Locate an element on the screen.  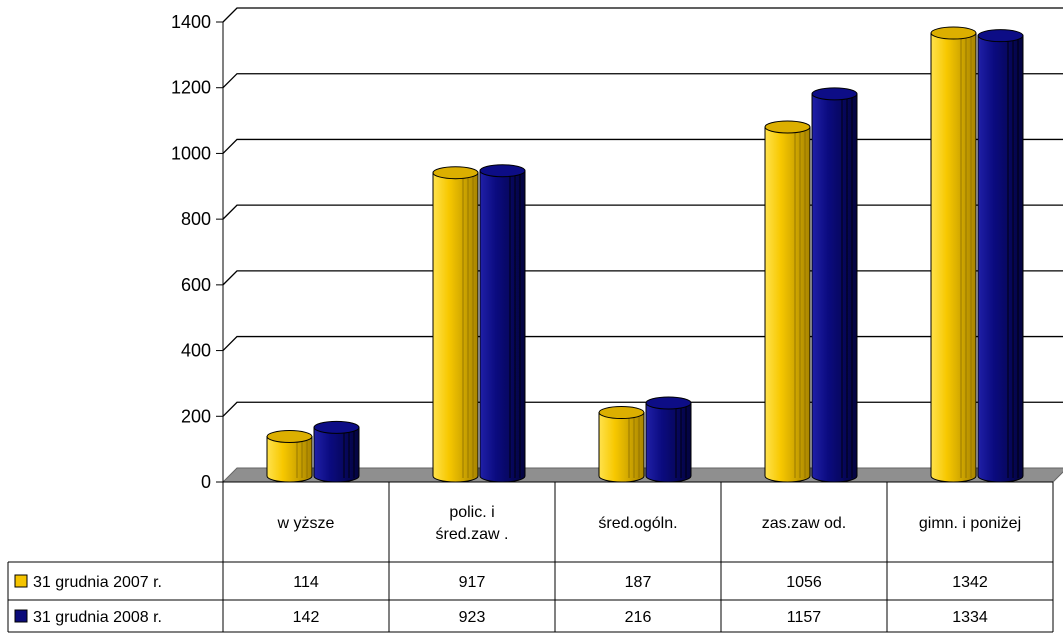
table-cell-value: 917 is located at coordinates (472, 582).